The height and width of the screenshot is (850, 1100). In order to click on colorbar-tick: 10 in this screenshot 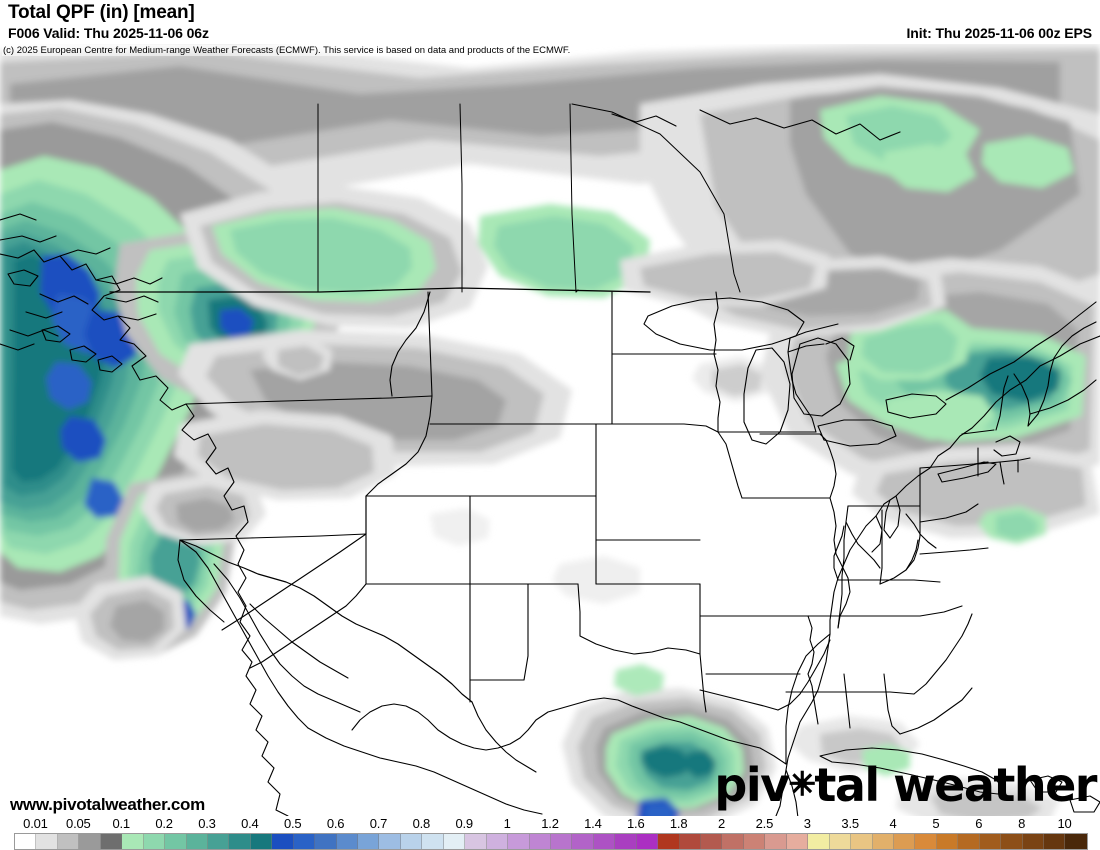, I will do `click(1064, 823)`.